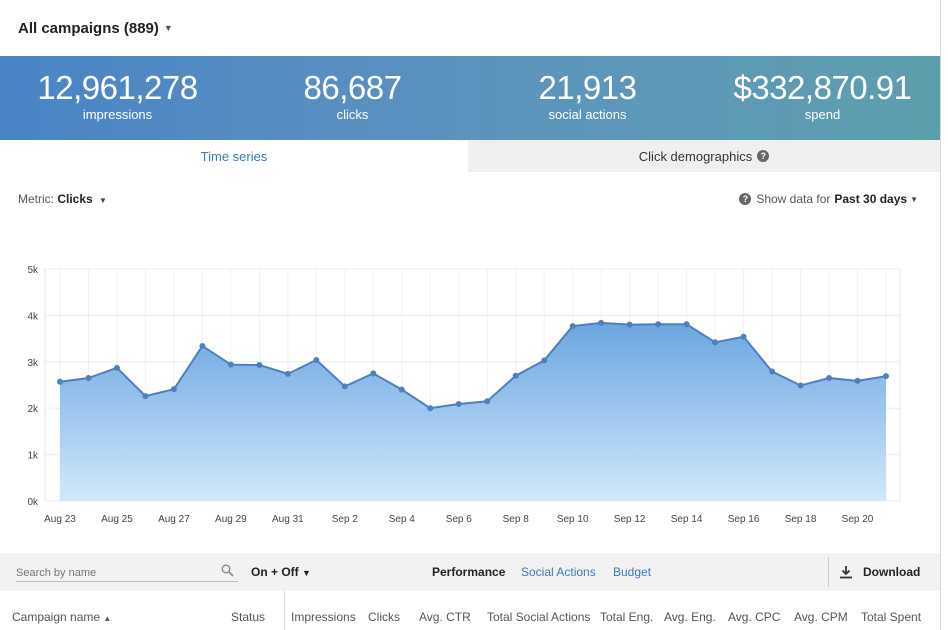 Image resolution: width=948 pixels, height=630 pixels. I want to click on x-tick-label: Sep 8, so click(516, 519).